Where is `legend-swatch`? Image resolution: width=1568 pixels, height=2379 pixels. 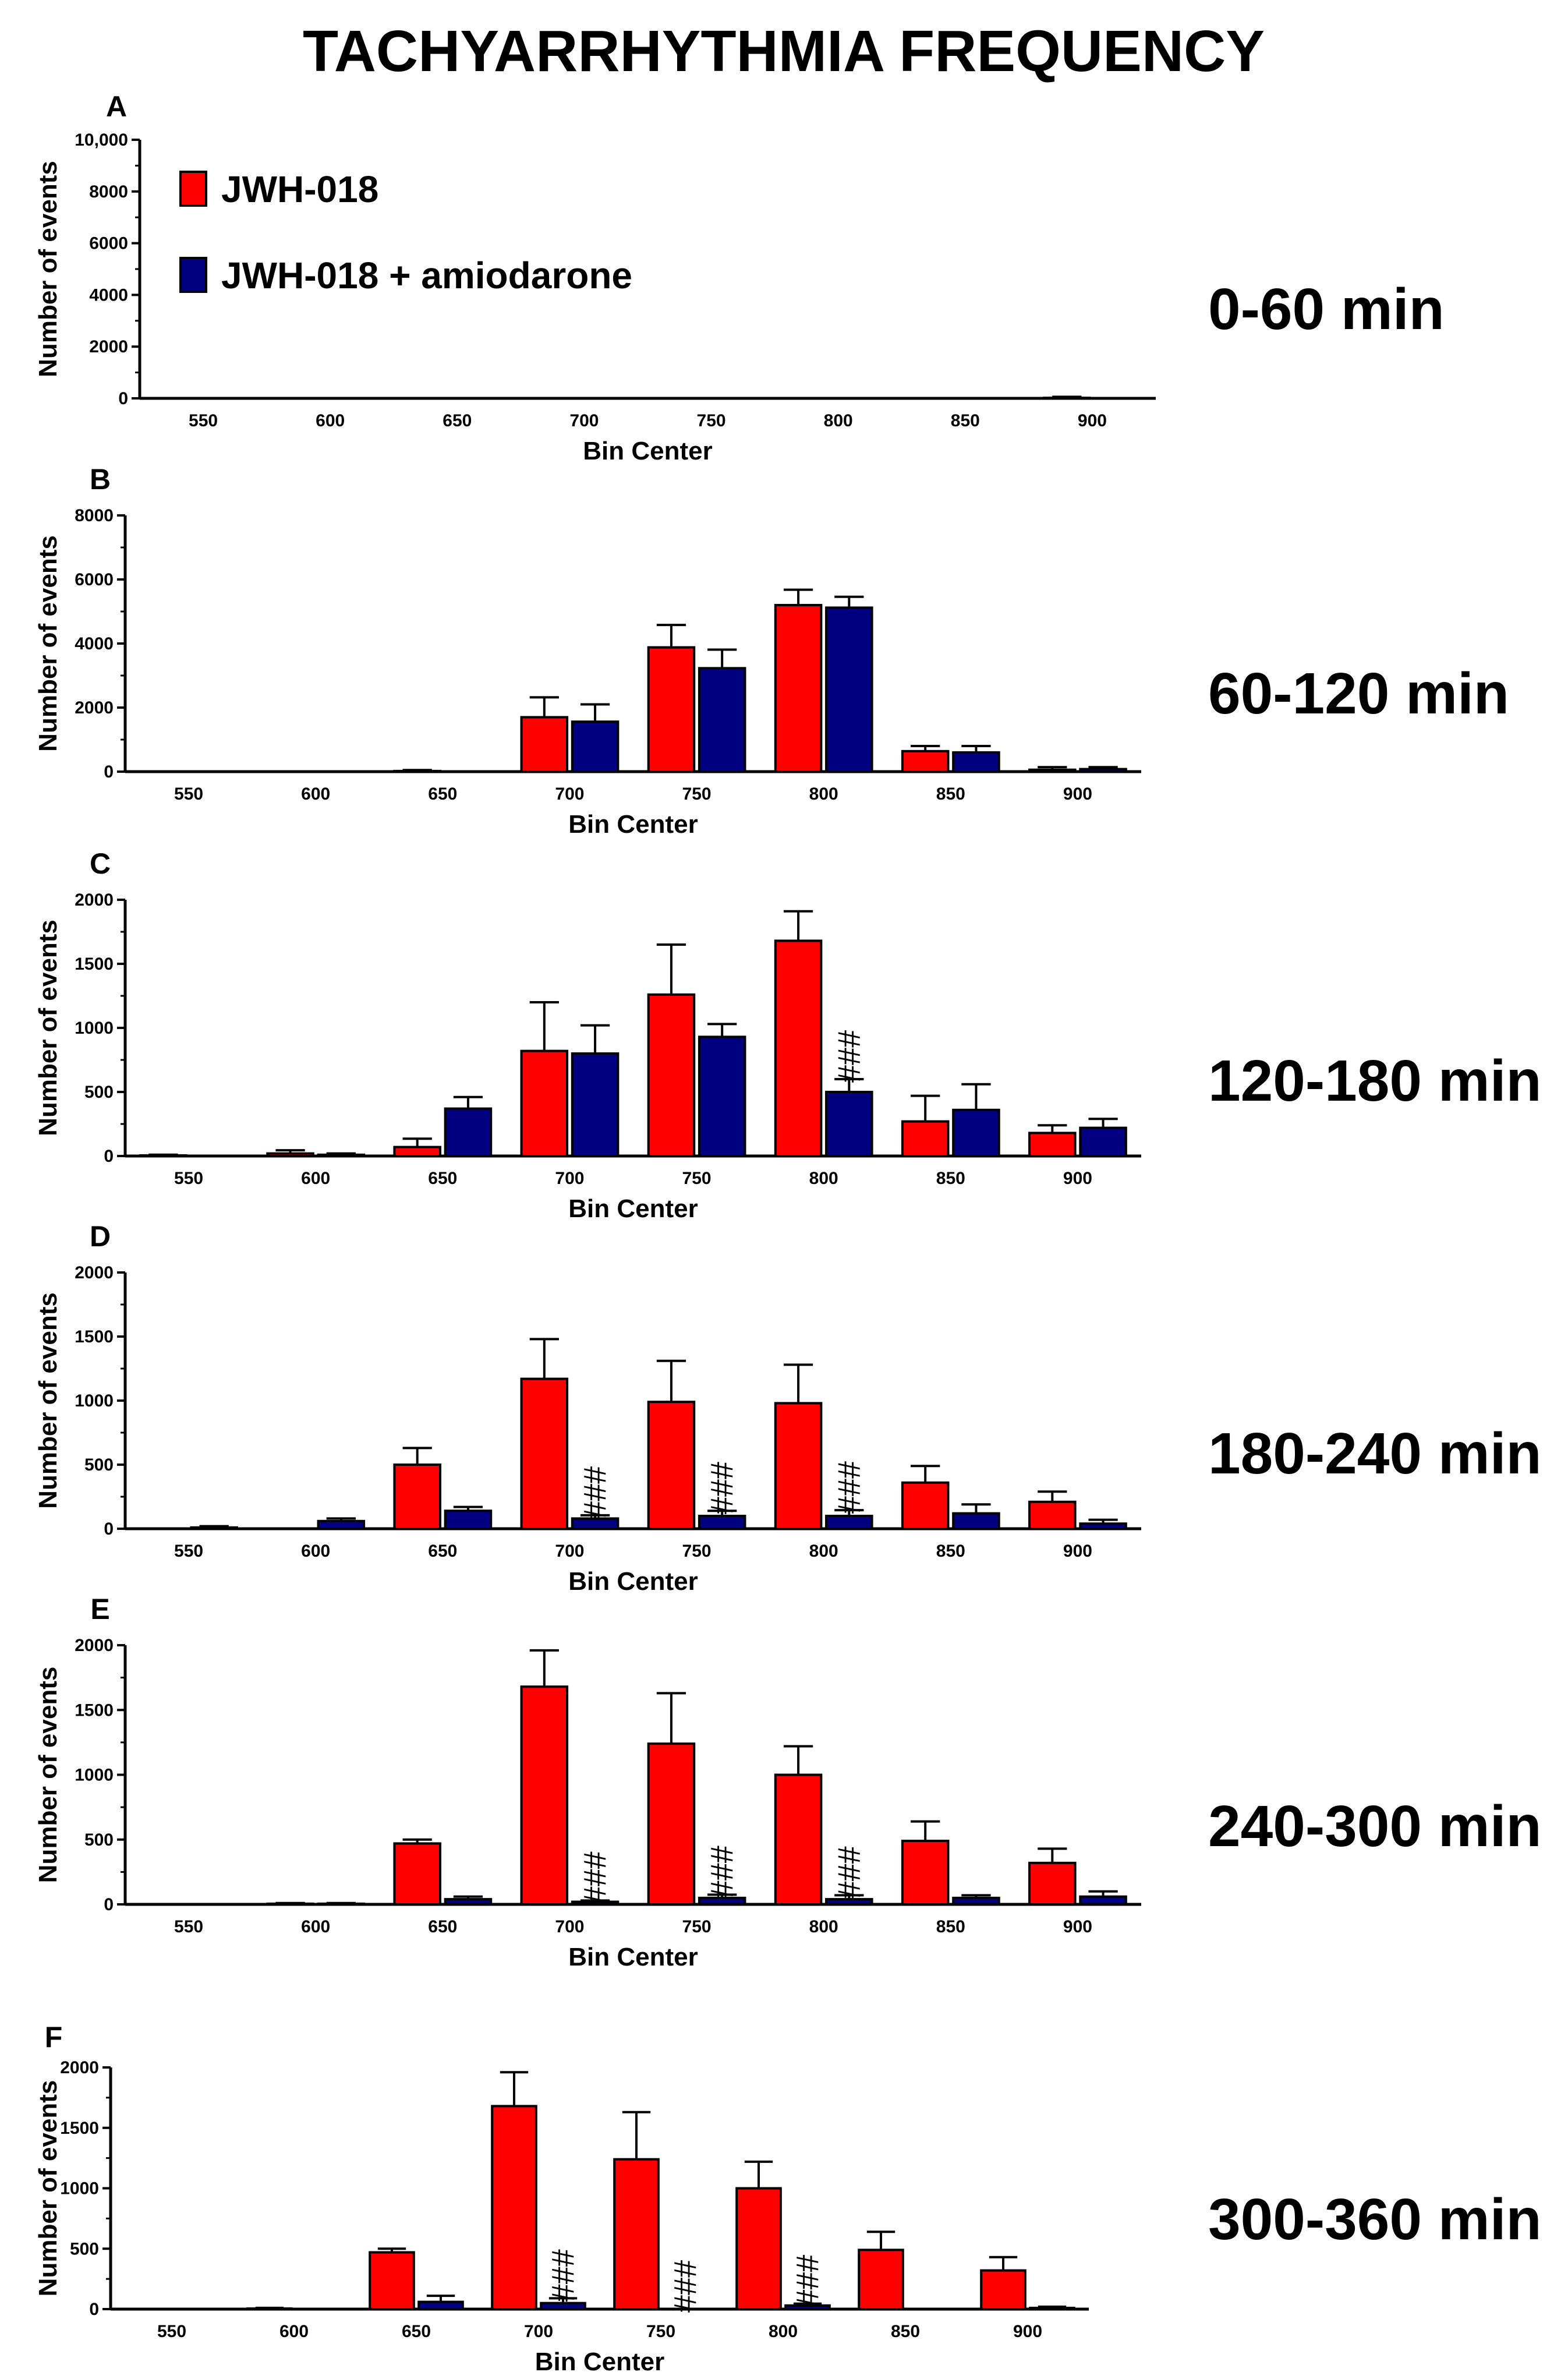
legend-swatch is located at coordinates (193, 189).